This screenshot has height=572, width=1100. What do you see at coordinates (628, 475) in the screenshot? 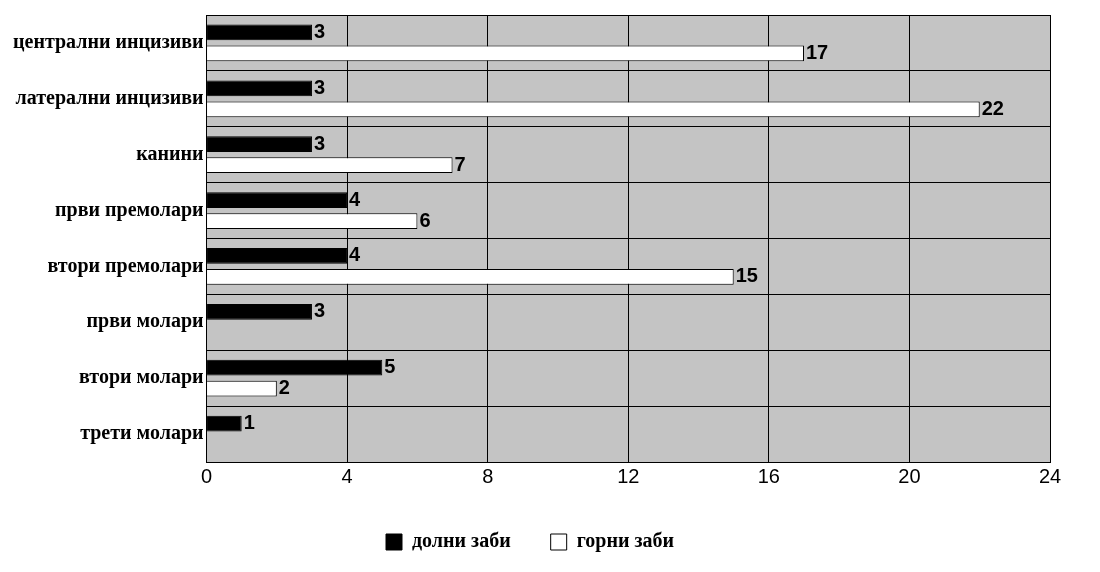
I see `x-tick-label: 12` at bounding box center [628, 475].